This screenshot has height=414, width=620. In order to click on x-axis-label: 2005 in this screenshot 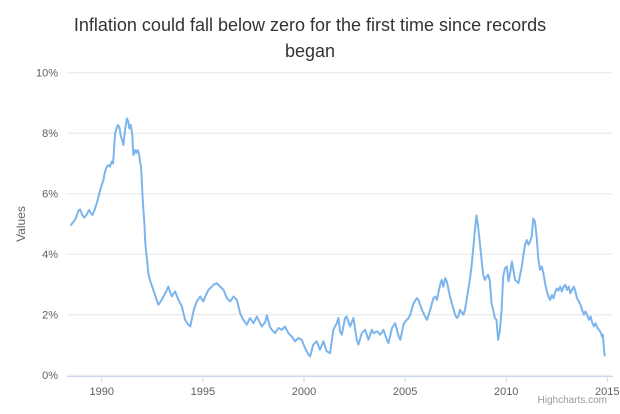, I will do `click(405, 392)`.